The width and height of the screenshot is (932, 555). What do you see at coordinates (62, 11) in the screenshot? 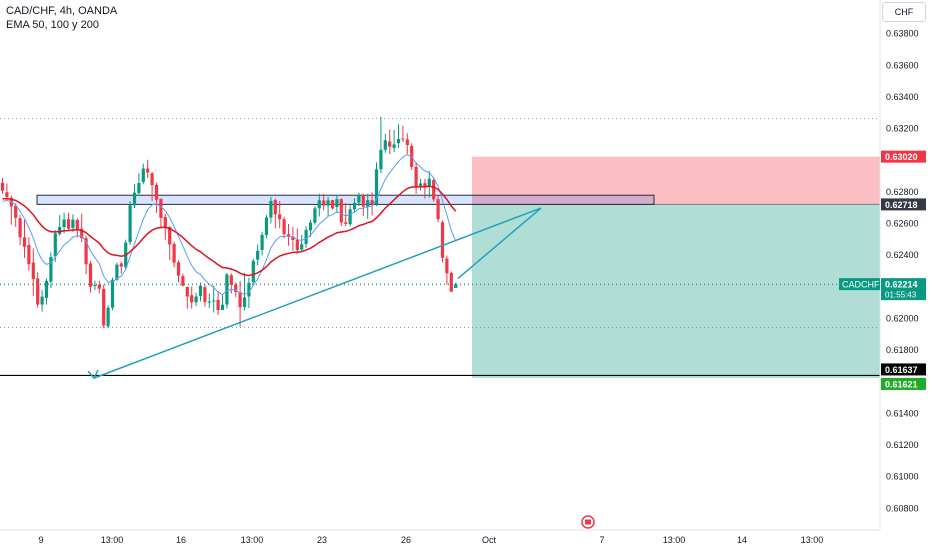
I see `symbol-title: CAD/CHF, 4h, OANDA` at bounding box center [62, 11].